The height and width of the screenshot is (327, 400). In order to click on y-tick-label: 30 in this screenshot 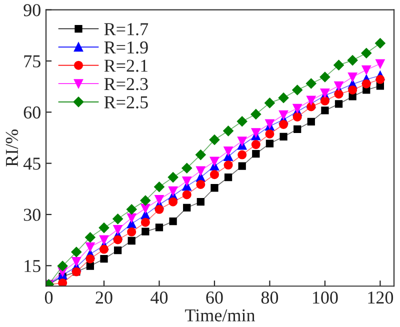, I will do `click(32, 214)`.